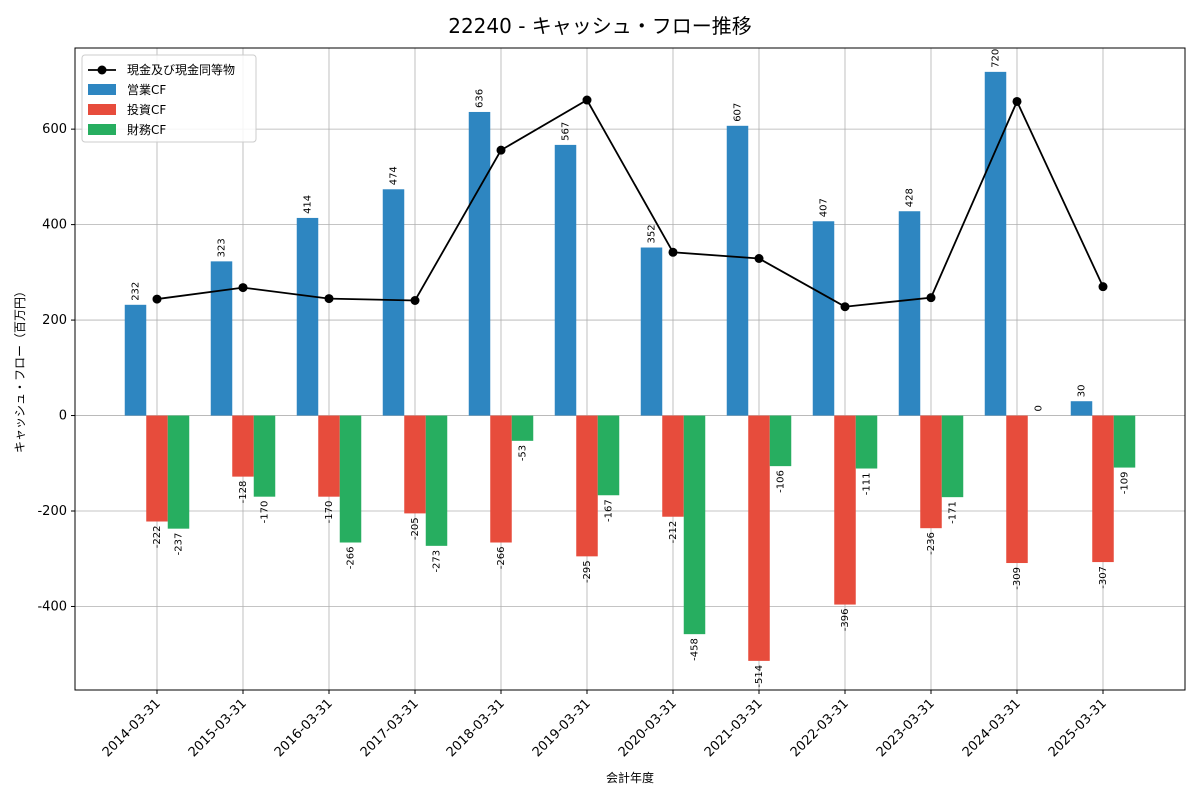 Image resolution: width=1200 pixels, height=800 pixels. What do you see at coordinates (480, 98) in the screenshot?
I see `data-label: 636` at bounding box center [480, 98].